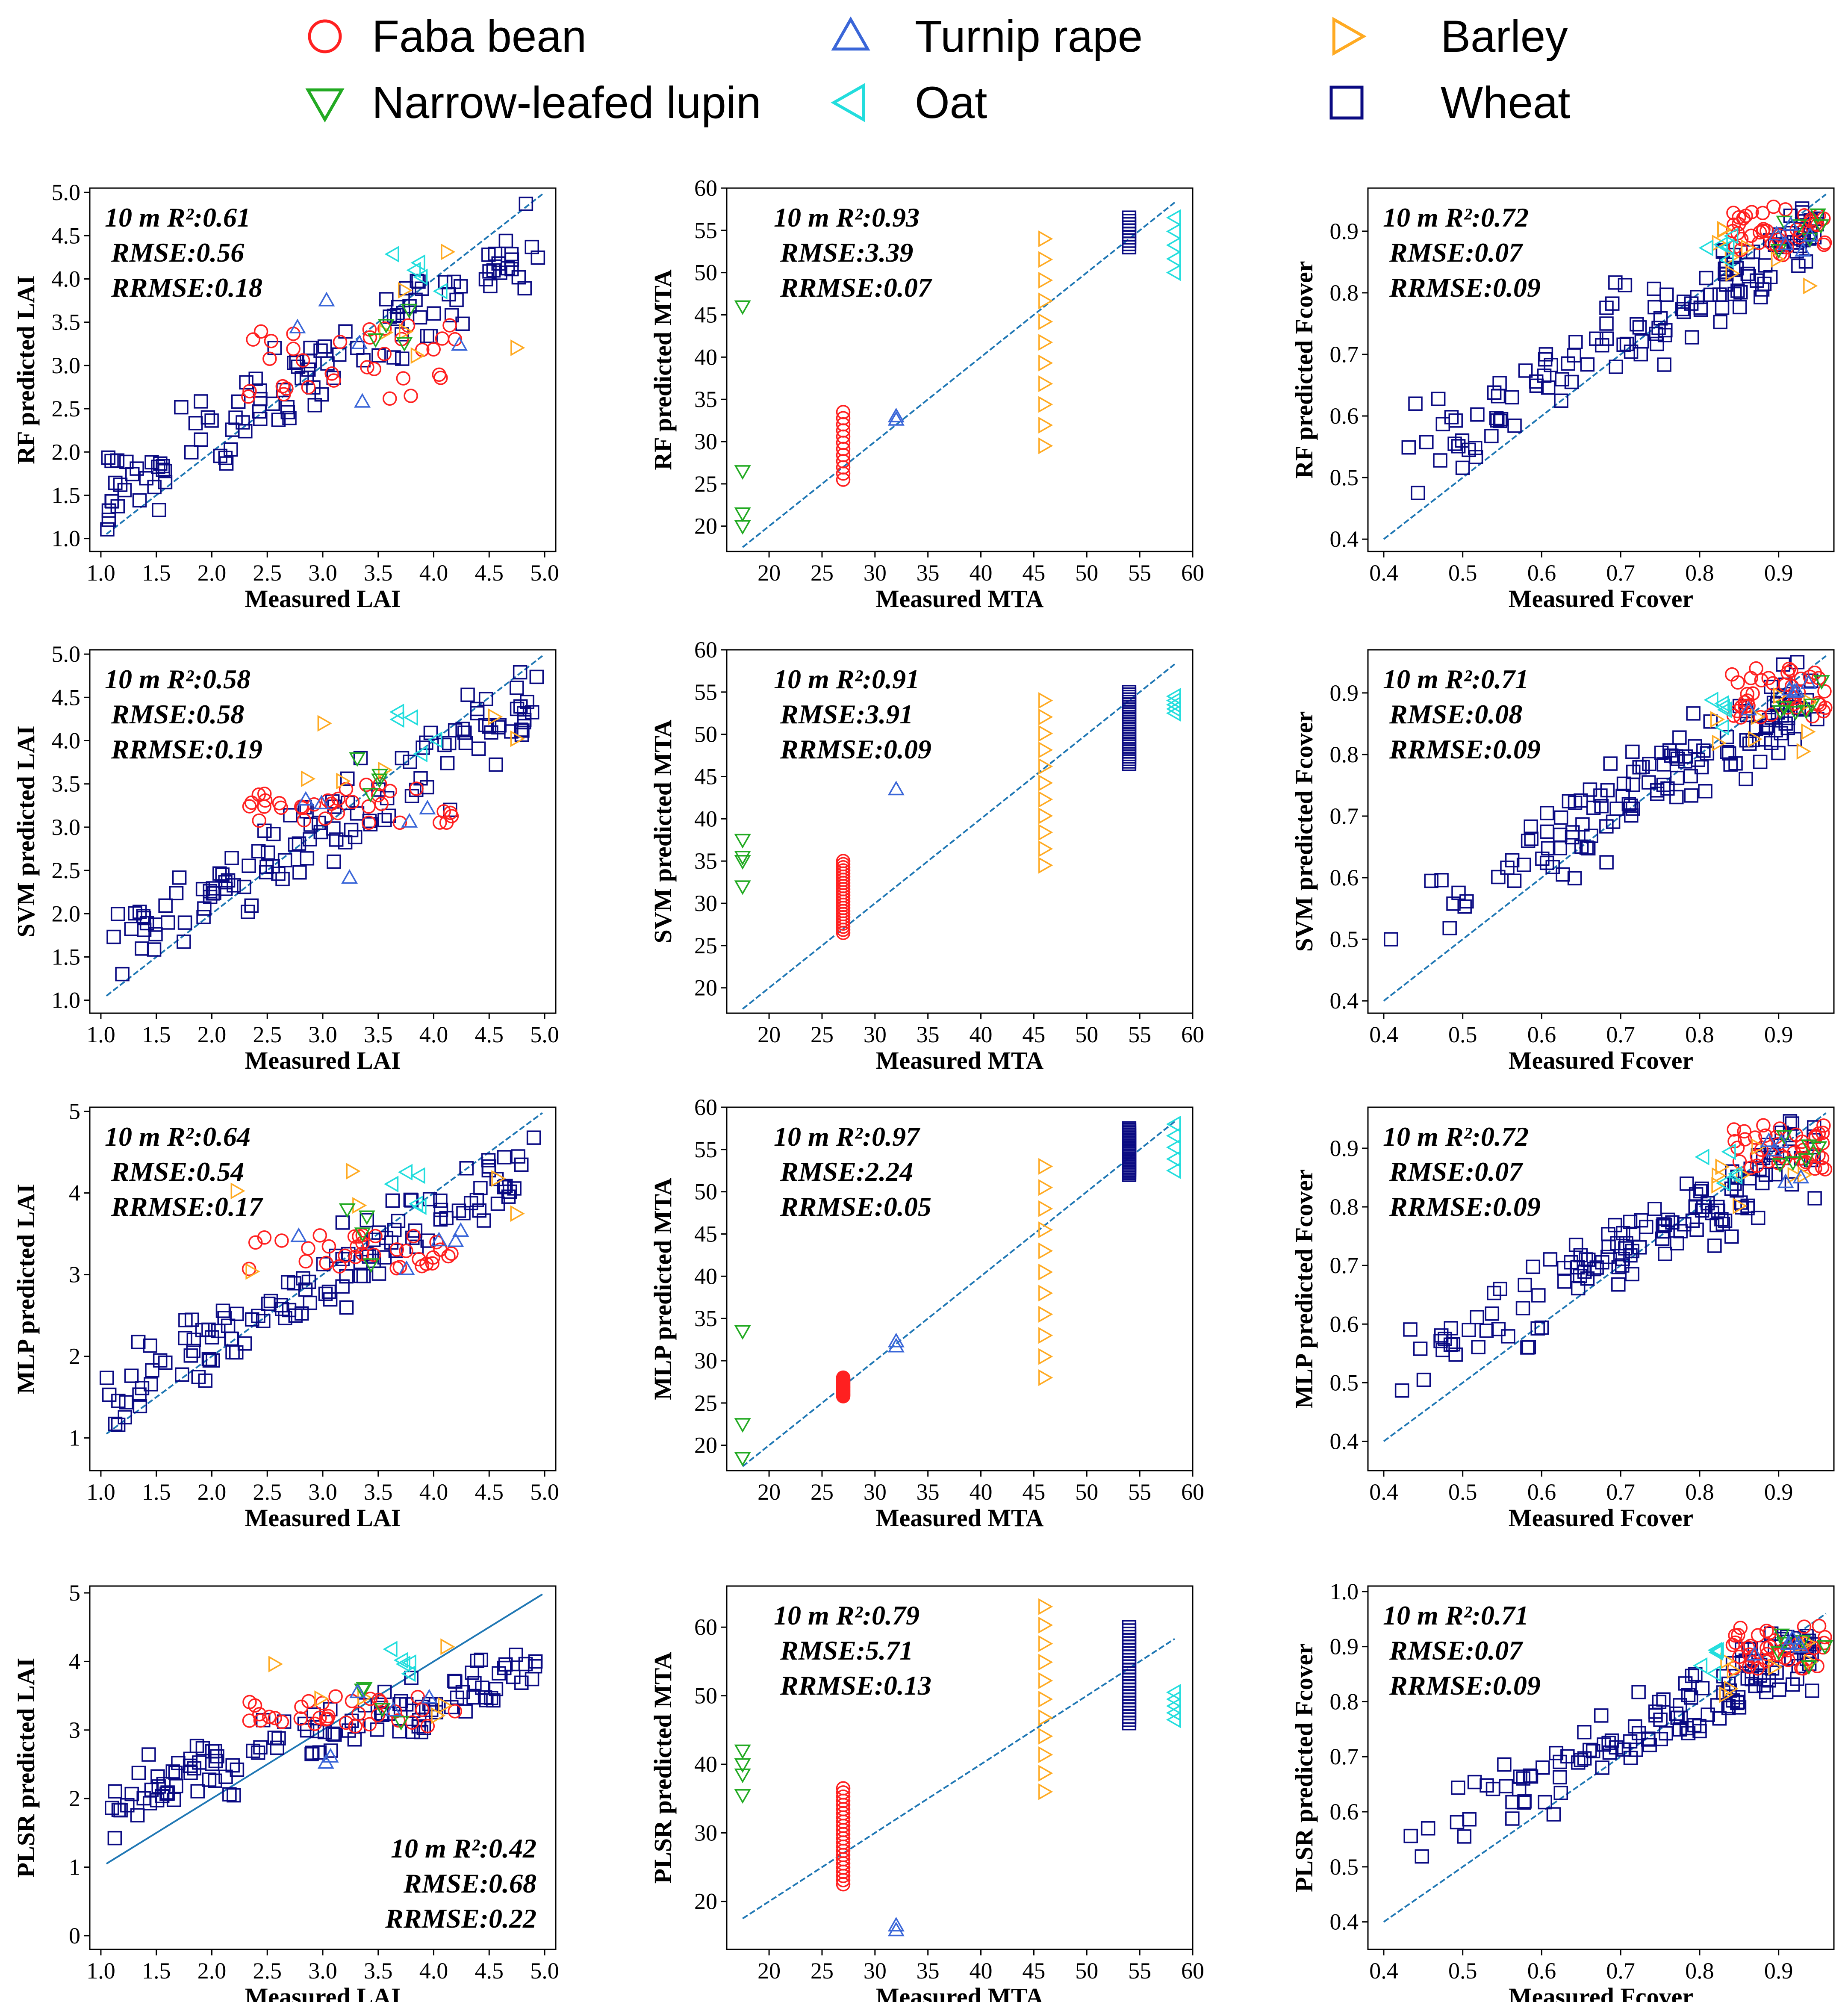 This screenshot has width=1848, height=2002. I want to click on legend-label-lupin: Narrow-leafed lupin, so click(566, 103).